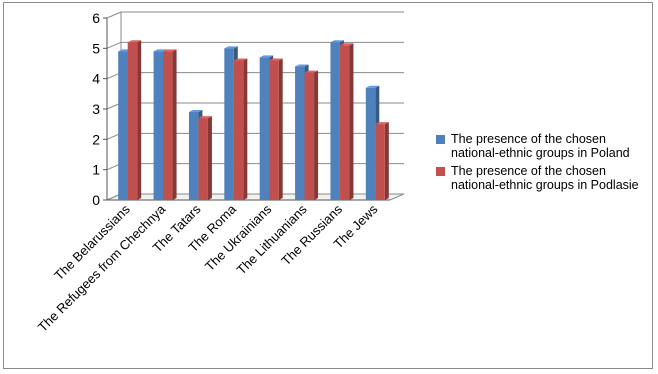 Image resolution: width=658 pixels, height=374 pixels. What do you see at coordinates (440, 171) in the screenshot?
I see `legend-swatch-podlasie` at bounding box center [440, 171].